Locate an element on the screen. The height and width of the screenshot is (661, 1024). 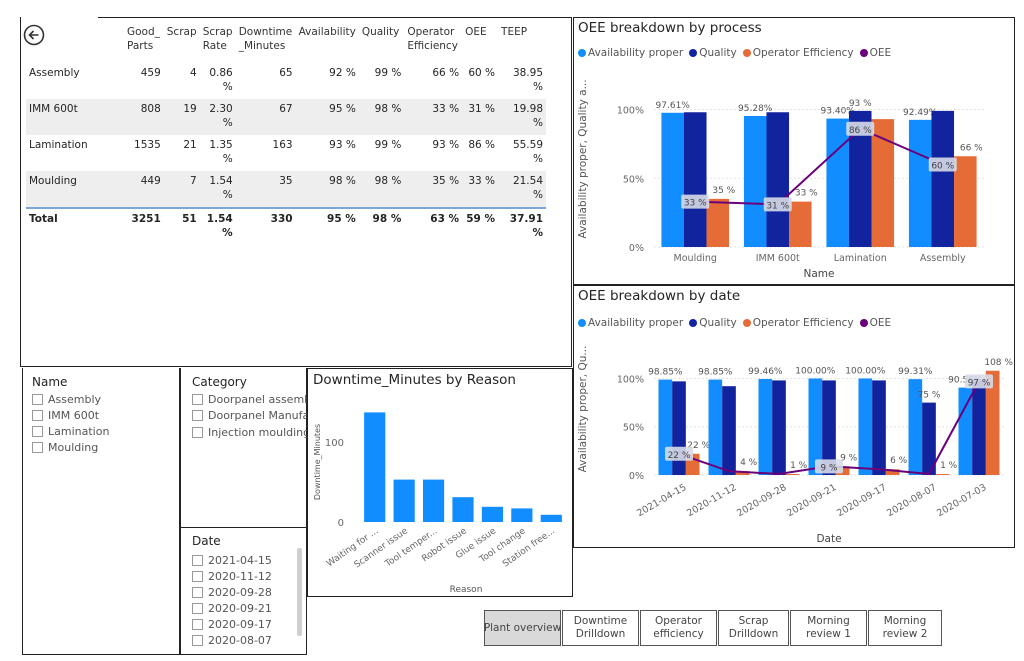
cell-good-parts: 449 is located at coordinates (143, 189).